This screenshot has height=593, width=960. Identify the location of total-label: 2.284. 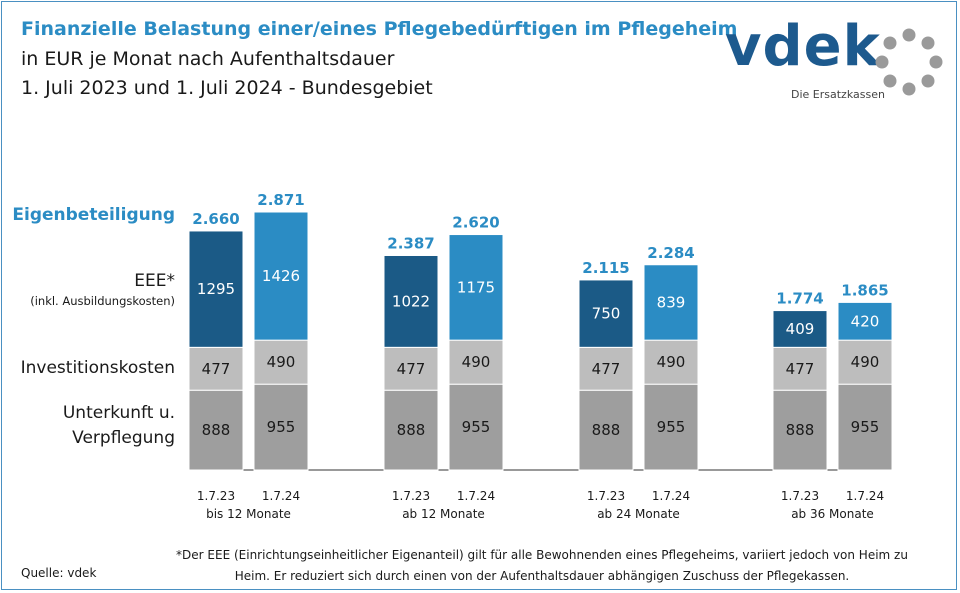
(670, 253).